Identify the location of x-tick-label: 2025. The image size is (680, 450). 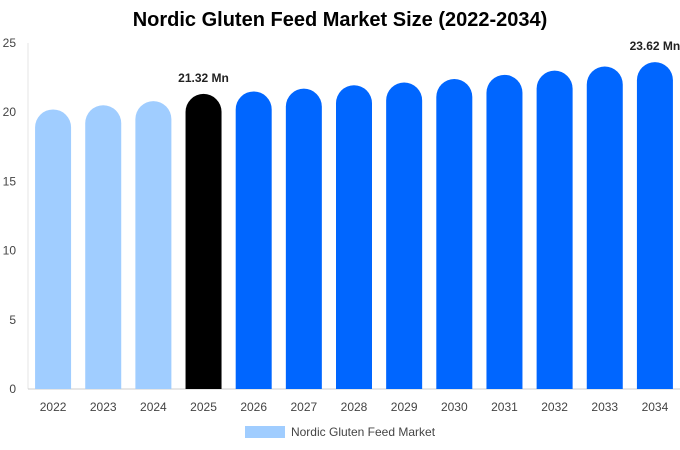
(203, 407).